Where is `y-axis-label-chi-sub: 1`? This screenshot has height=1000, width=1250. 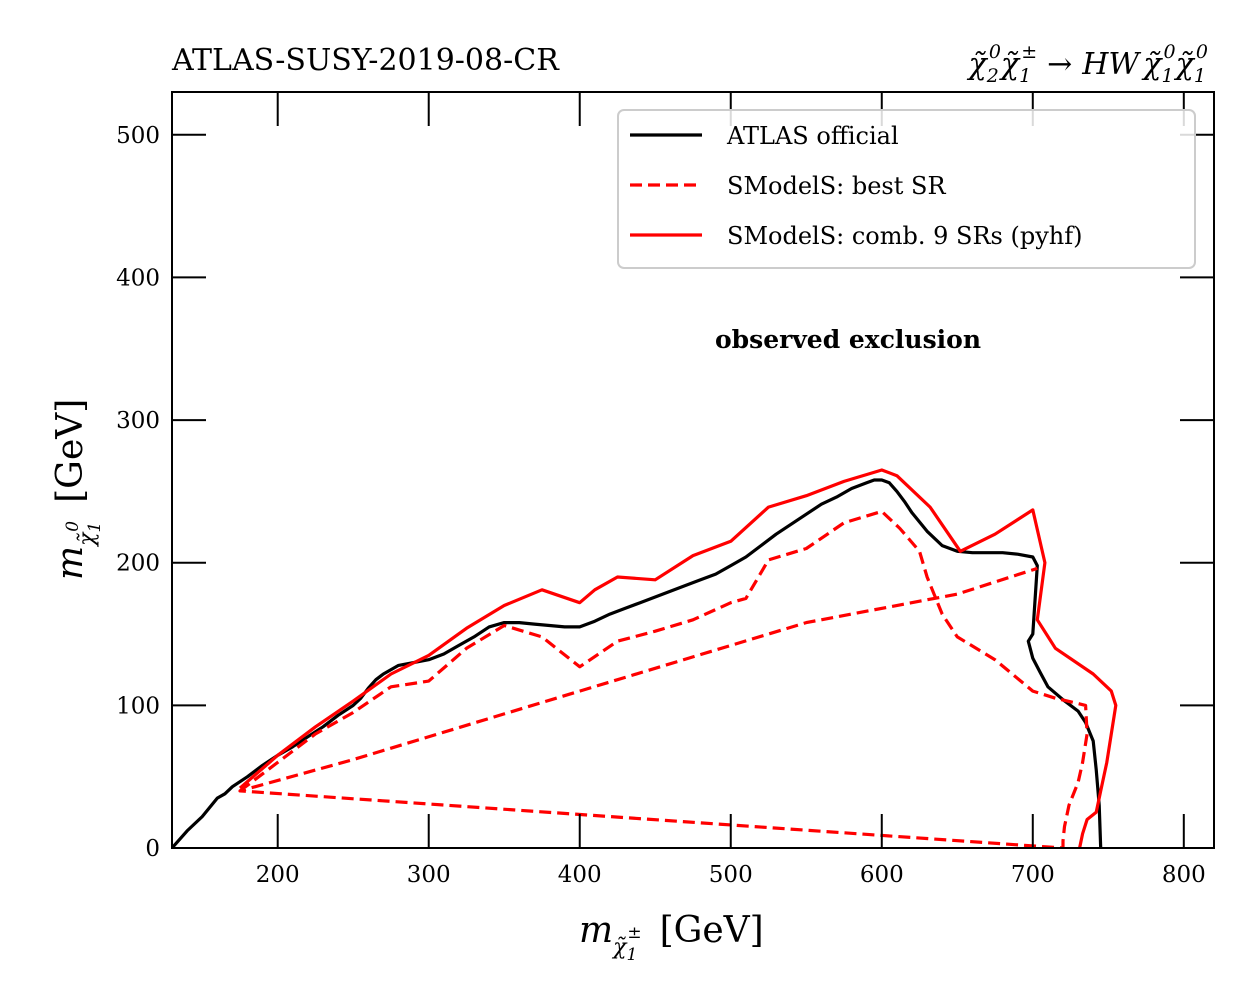
y-axis-label-chi-sub: 1 is located at coordinates (95, 527).